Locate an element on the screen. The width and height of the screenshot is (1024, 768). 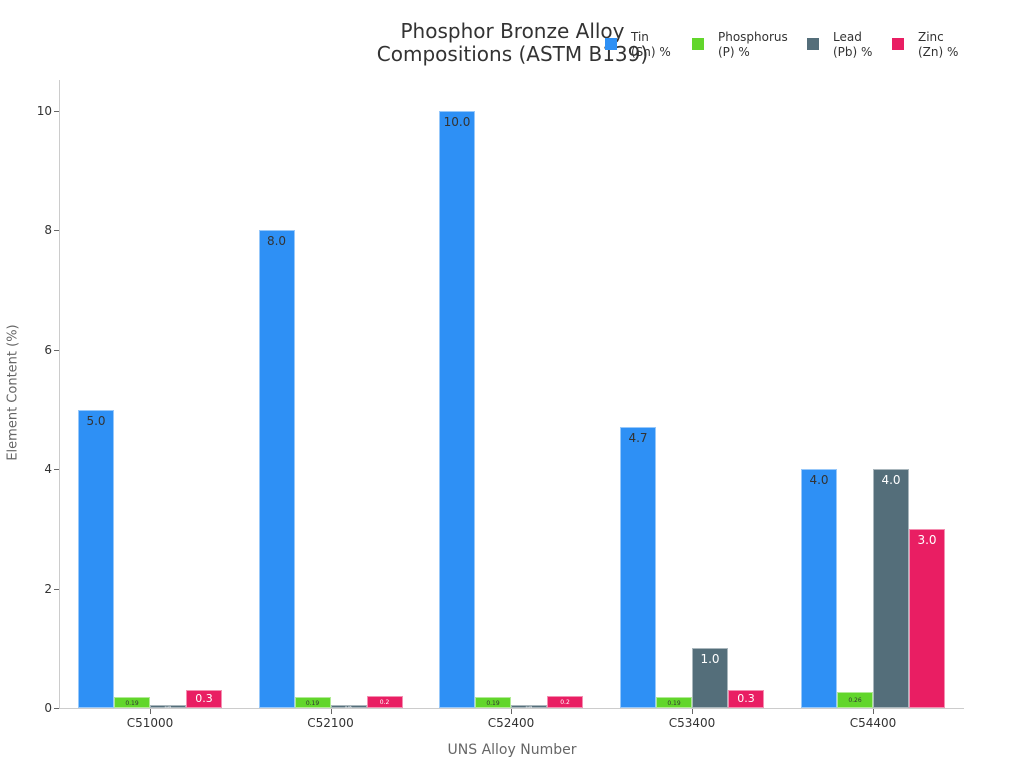
y-tick-label: 0 is located at coordinates (48, 708).